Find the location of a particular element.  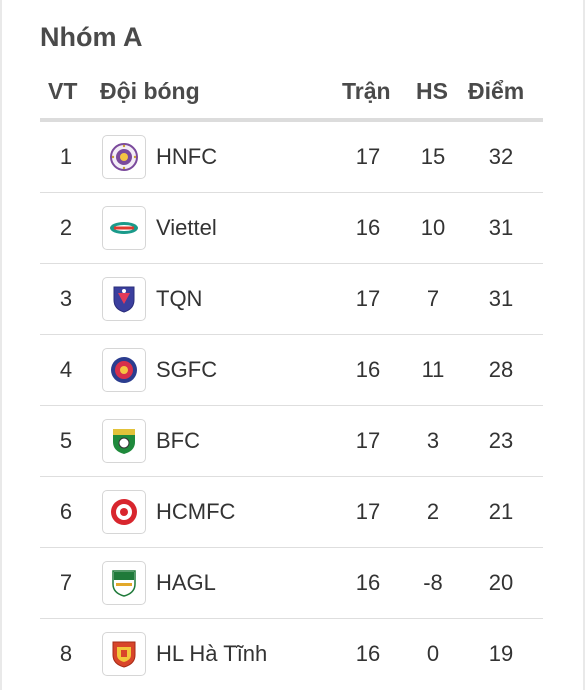

table-row: 6 HCMFC 17 2 21 is located at coordinates (291, 512).